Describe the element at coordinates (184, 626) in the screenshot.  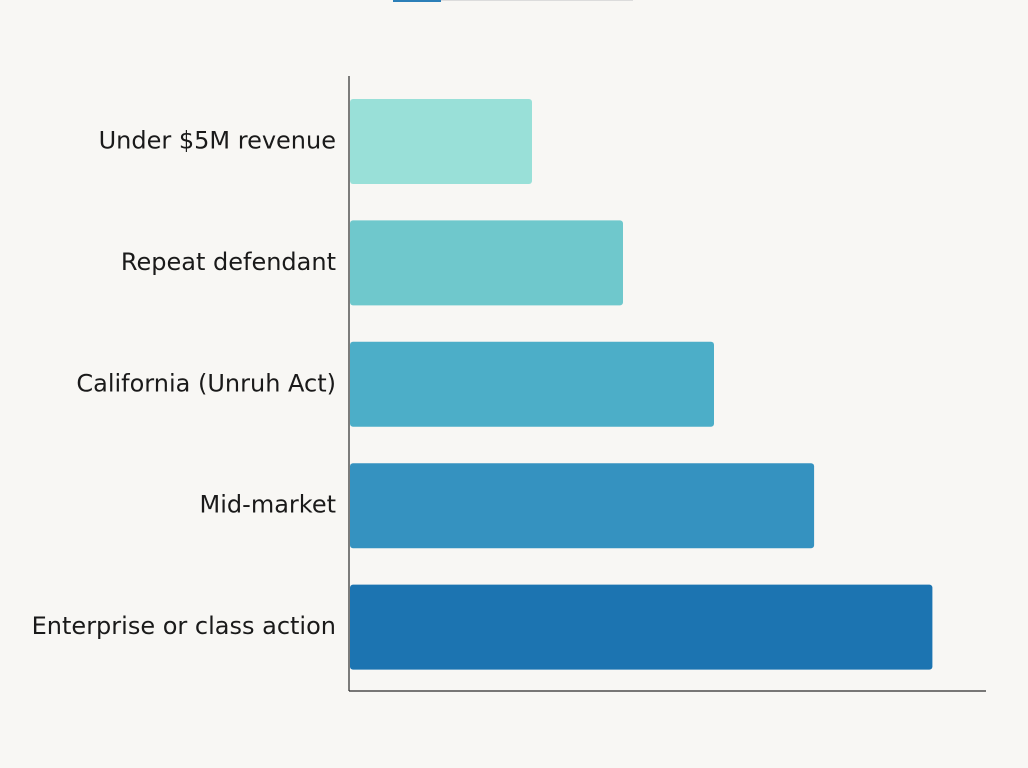
I see `category-label-5: Enterprise or class action` at that location.